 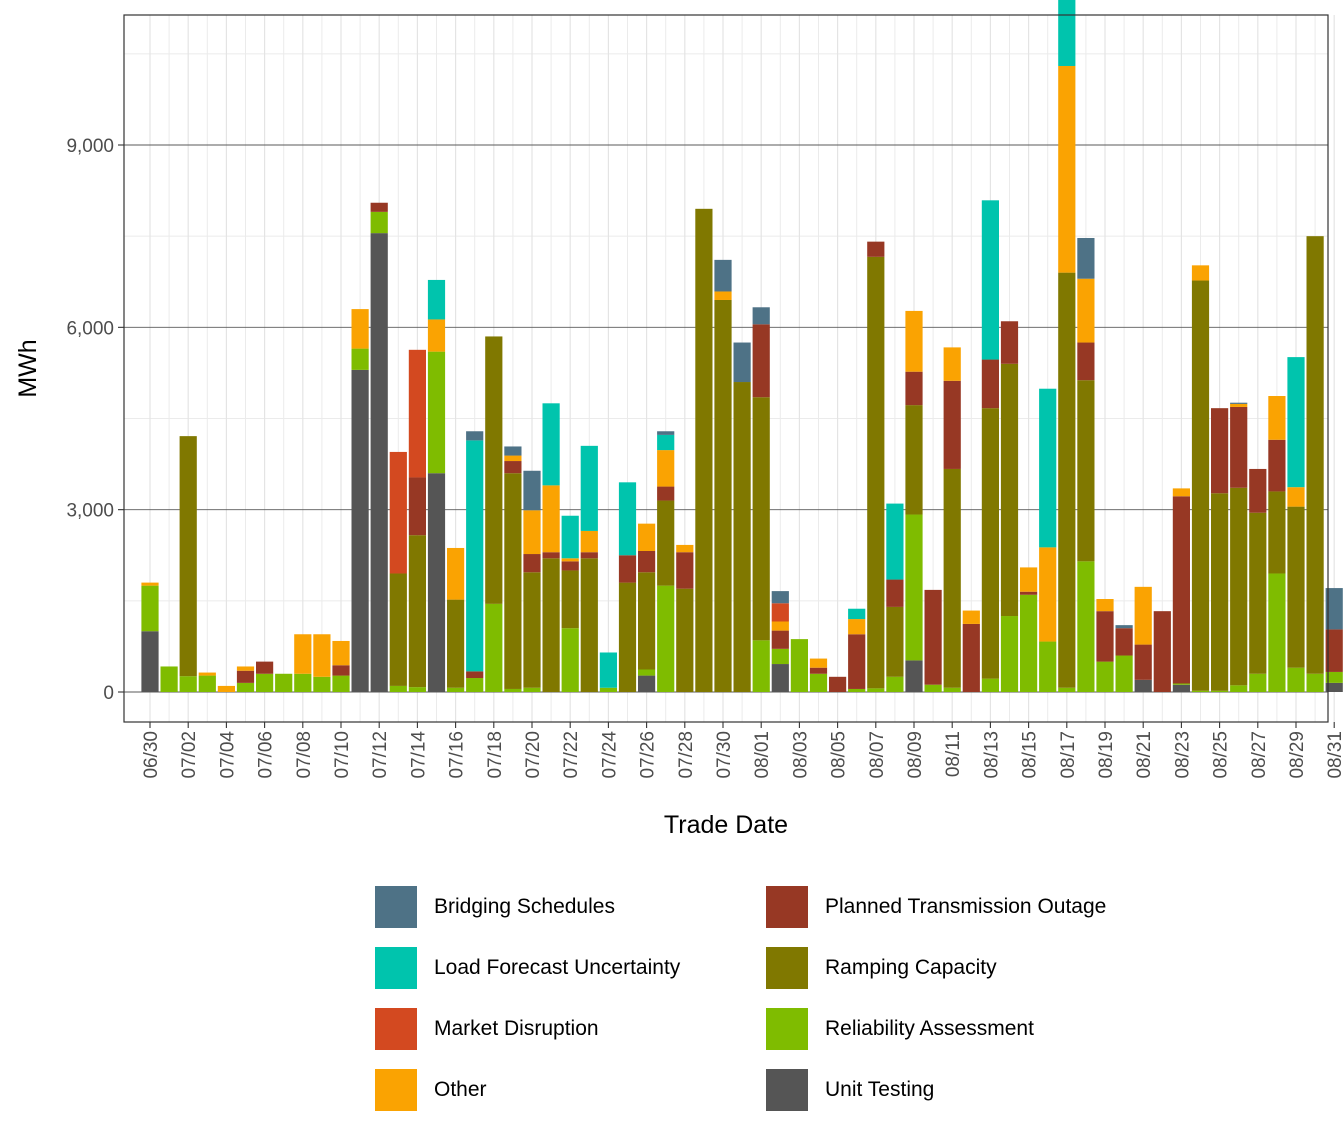 What do you see at coordinates (1106, 755) in the screenshot?
I see `x-tick-label: 08/19` at bounding box center [1106, 755].